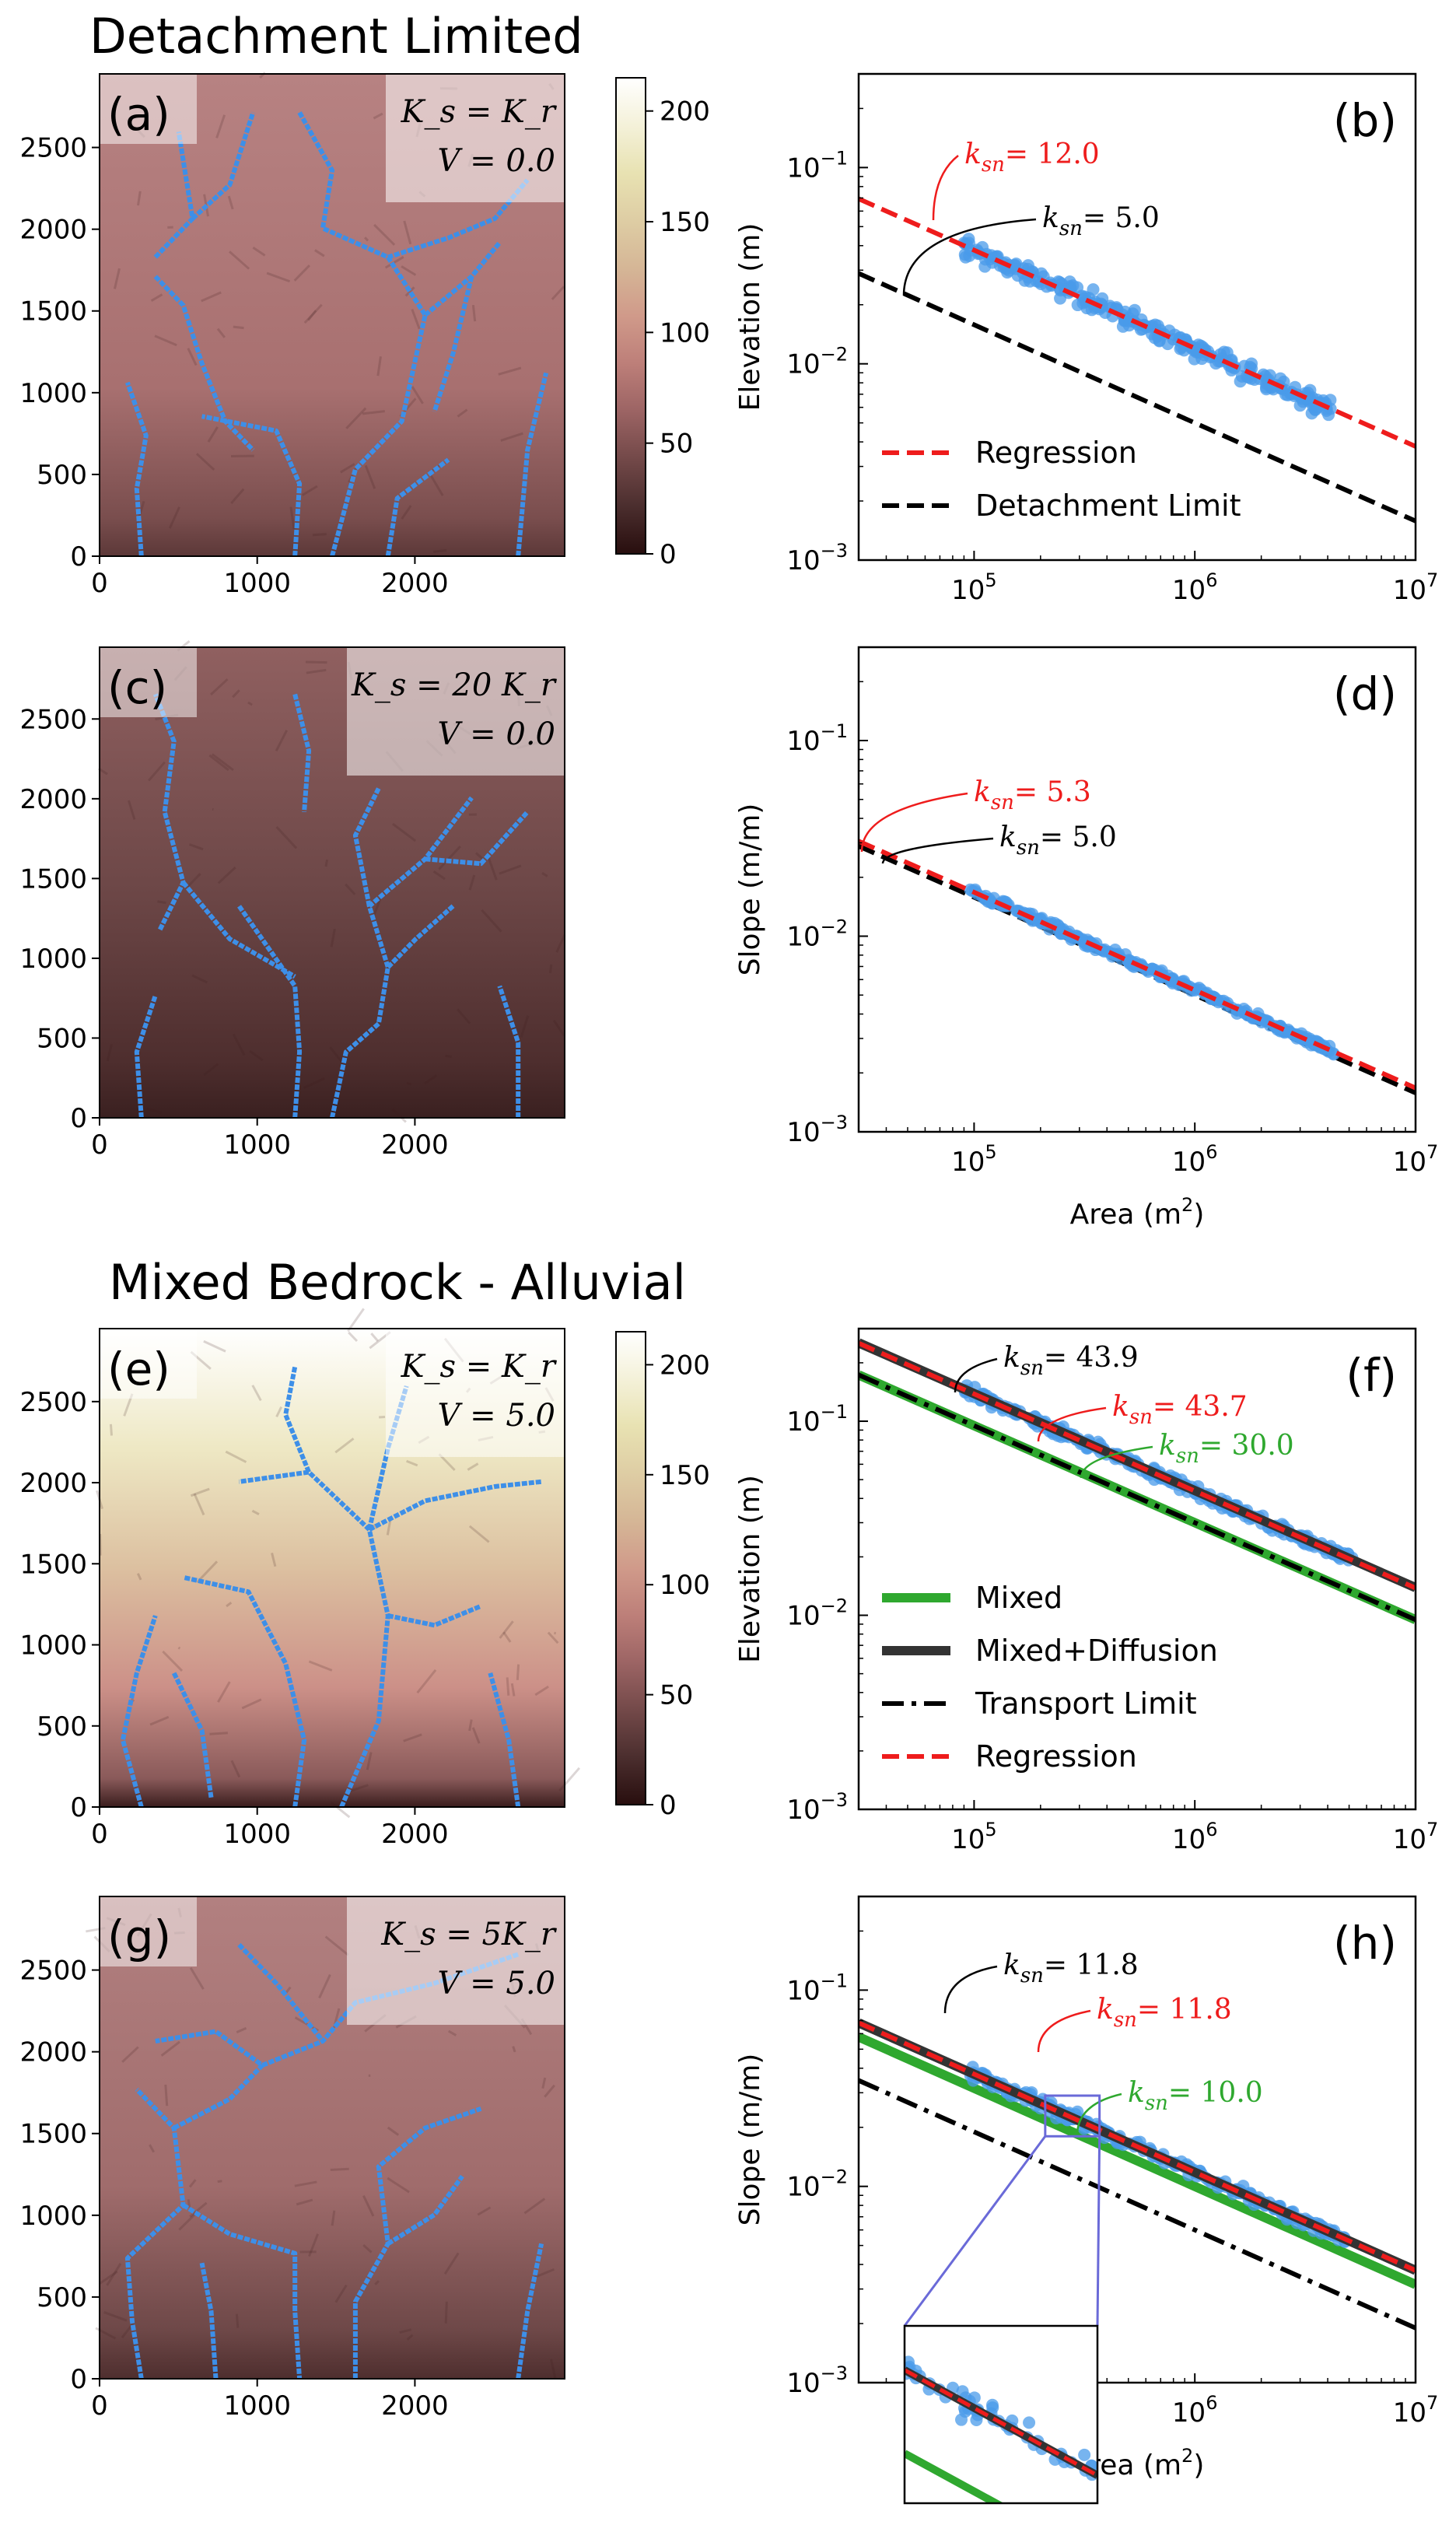 Image resolution: width=1456 pixels, height=2525 pixels. Describe the element at coordinates (1137, 1569) in the screenshot. I see `plot-area` at that location.